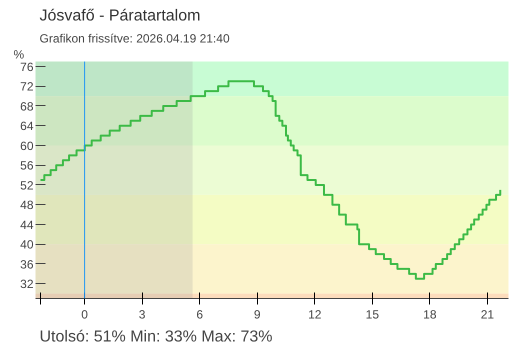 This screenshot has height=350, width=510. Describe the element at coordinates (27, 225) in the screenshot. I see `y-tick-label: 44` at that location.